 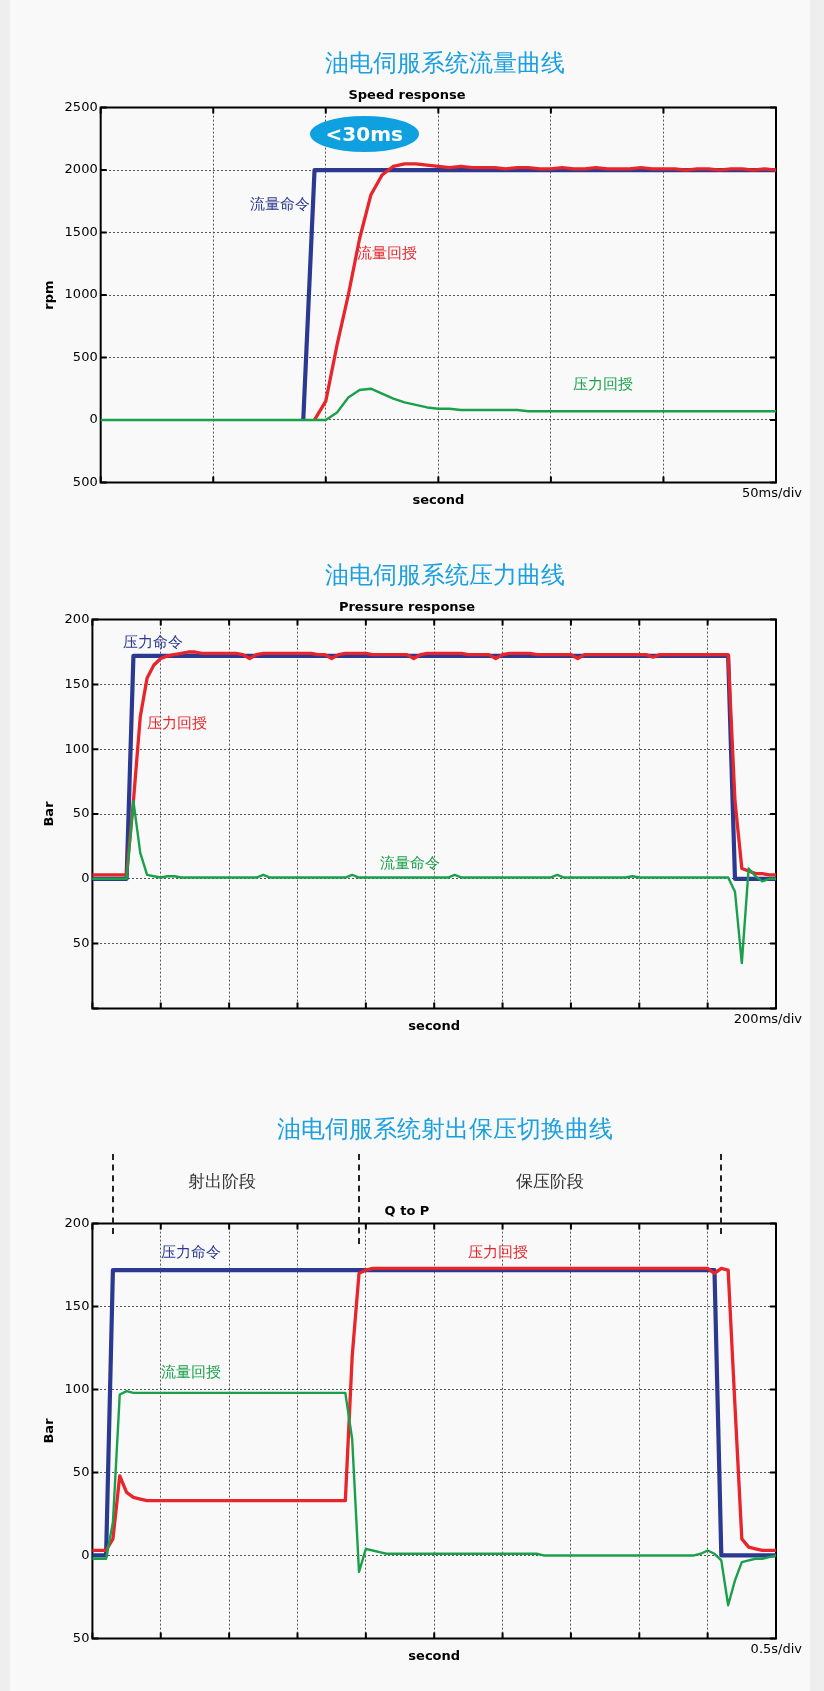 I want to click on chart-title: 油电伺服系统压力曲线, so click(x=445, y=575).